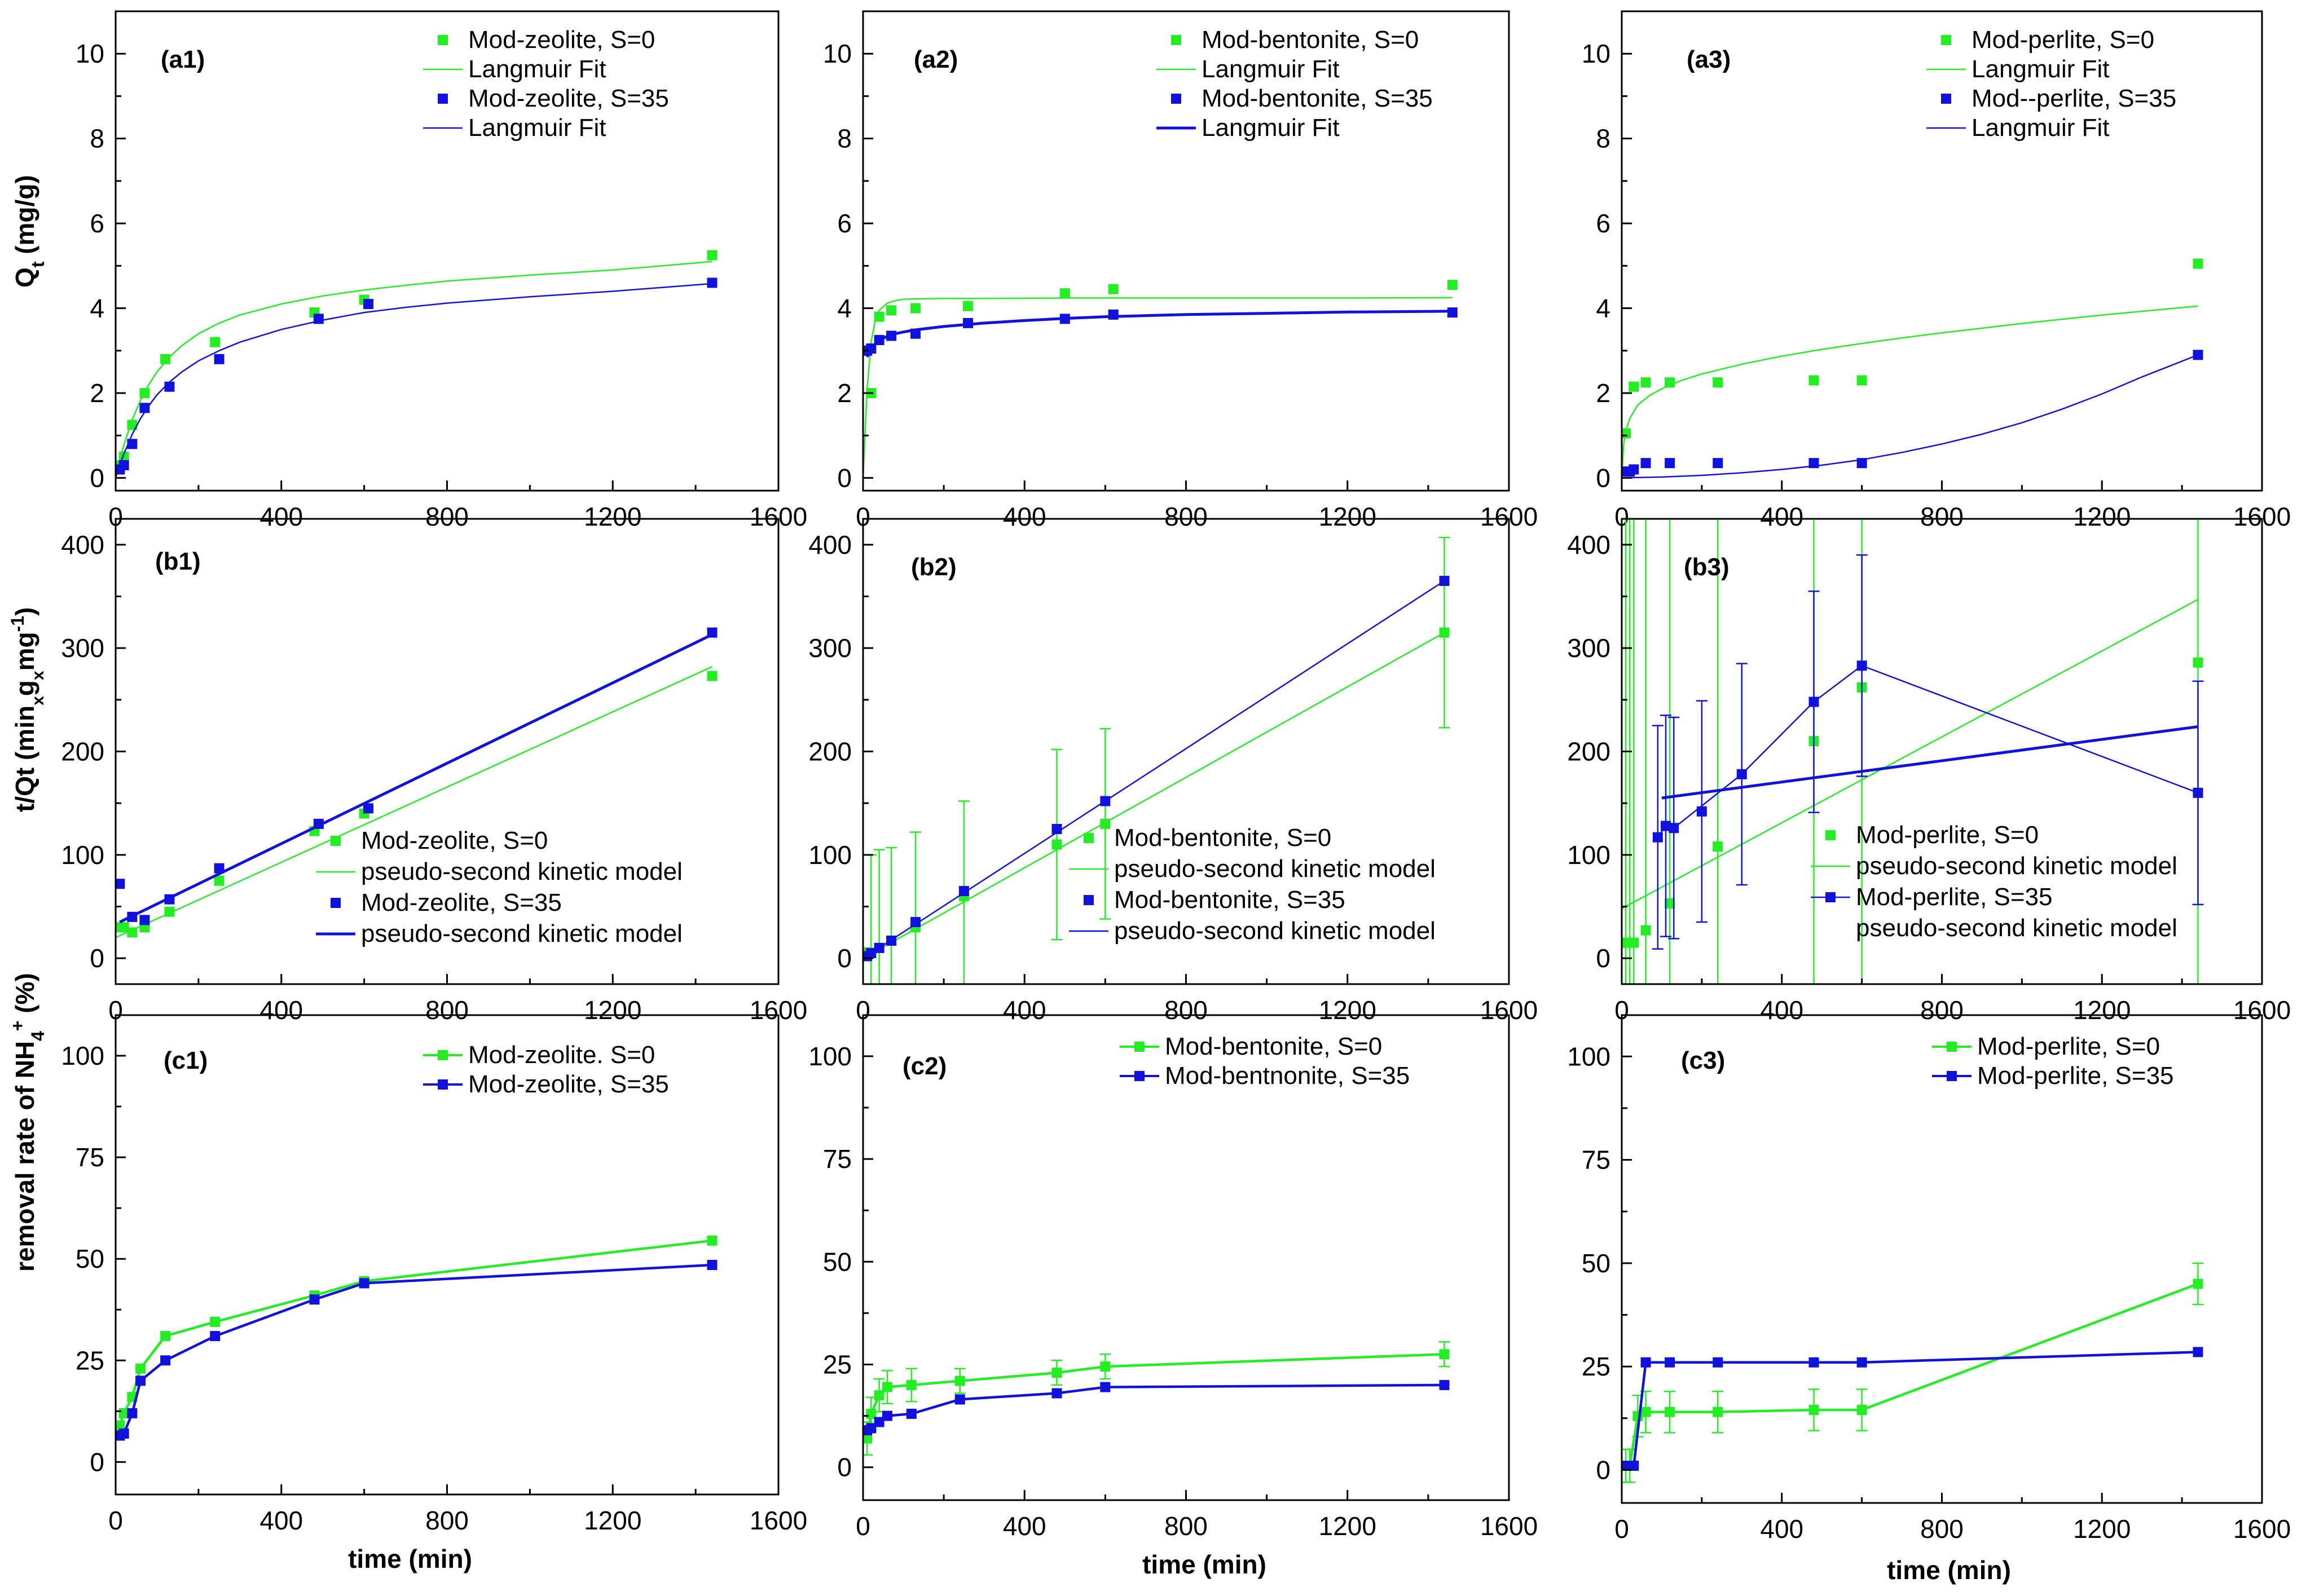 This screenshot has width=2306, height=1596. What do you see at coordinates (1596, 1366) in the screenshot?
I see `y-tick-label: 25` at bounding box center [1596, 1366].